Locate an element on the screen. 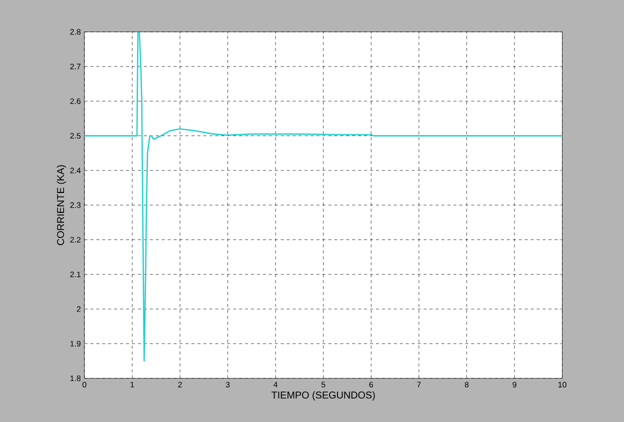  x-axis-title: TIEMPO (SEGUNDOS) is located at coordinates (323, 395).